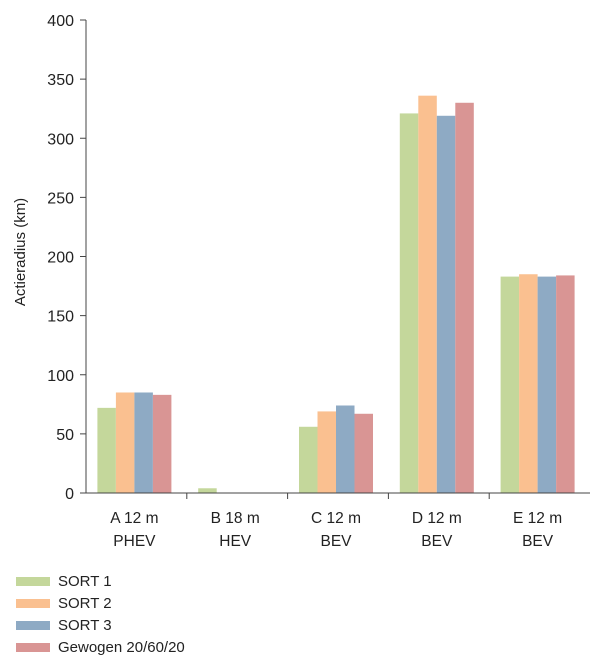 The width and height of the screenshot is (593, 664). Describe the element at coordinates (437, 518) in the screenshot. I see `x-tick-label: D 12 m` at that location.